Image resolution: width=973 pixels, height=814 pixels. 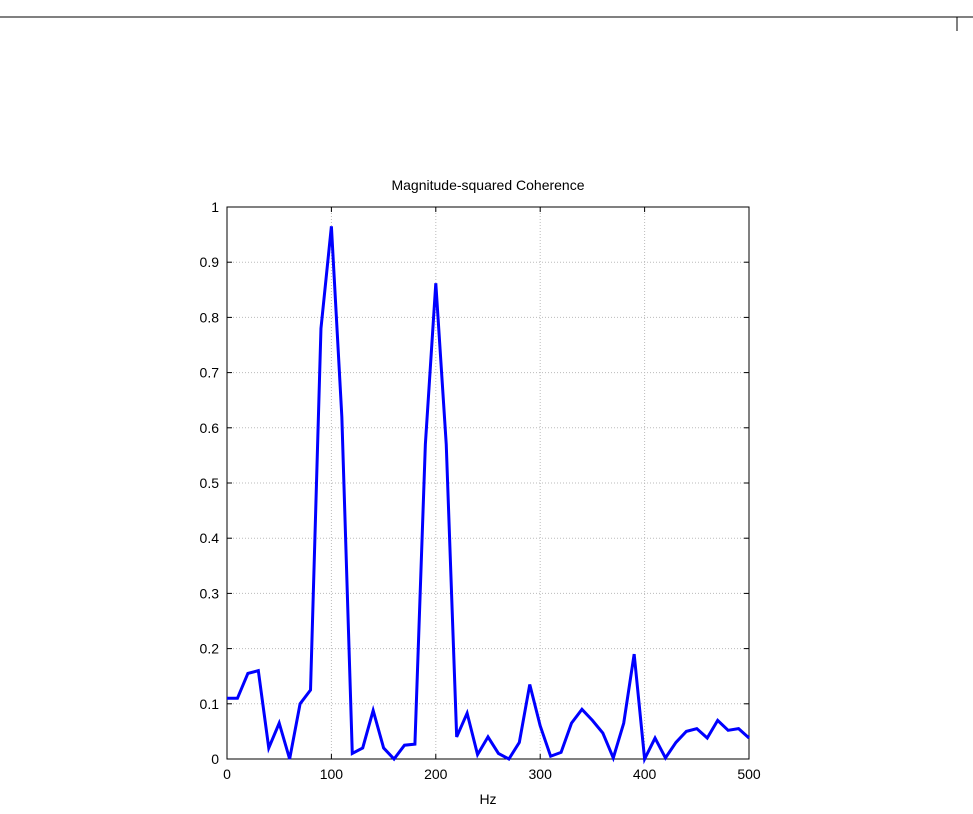 What do you see at coordinates (210, 317) in the screenshot?
I see `y-tick-label: 0.8` at bounding box center [210, 317].